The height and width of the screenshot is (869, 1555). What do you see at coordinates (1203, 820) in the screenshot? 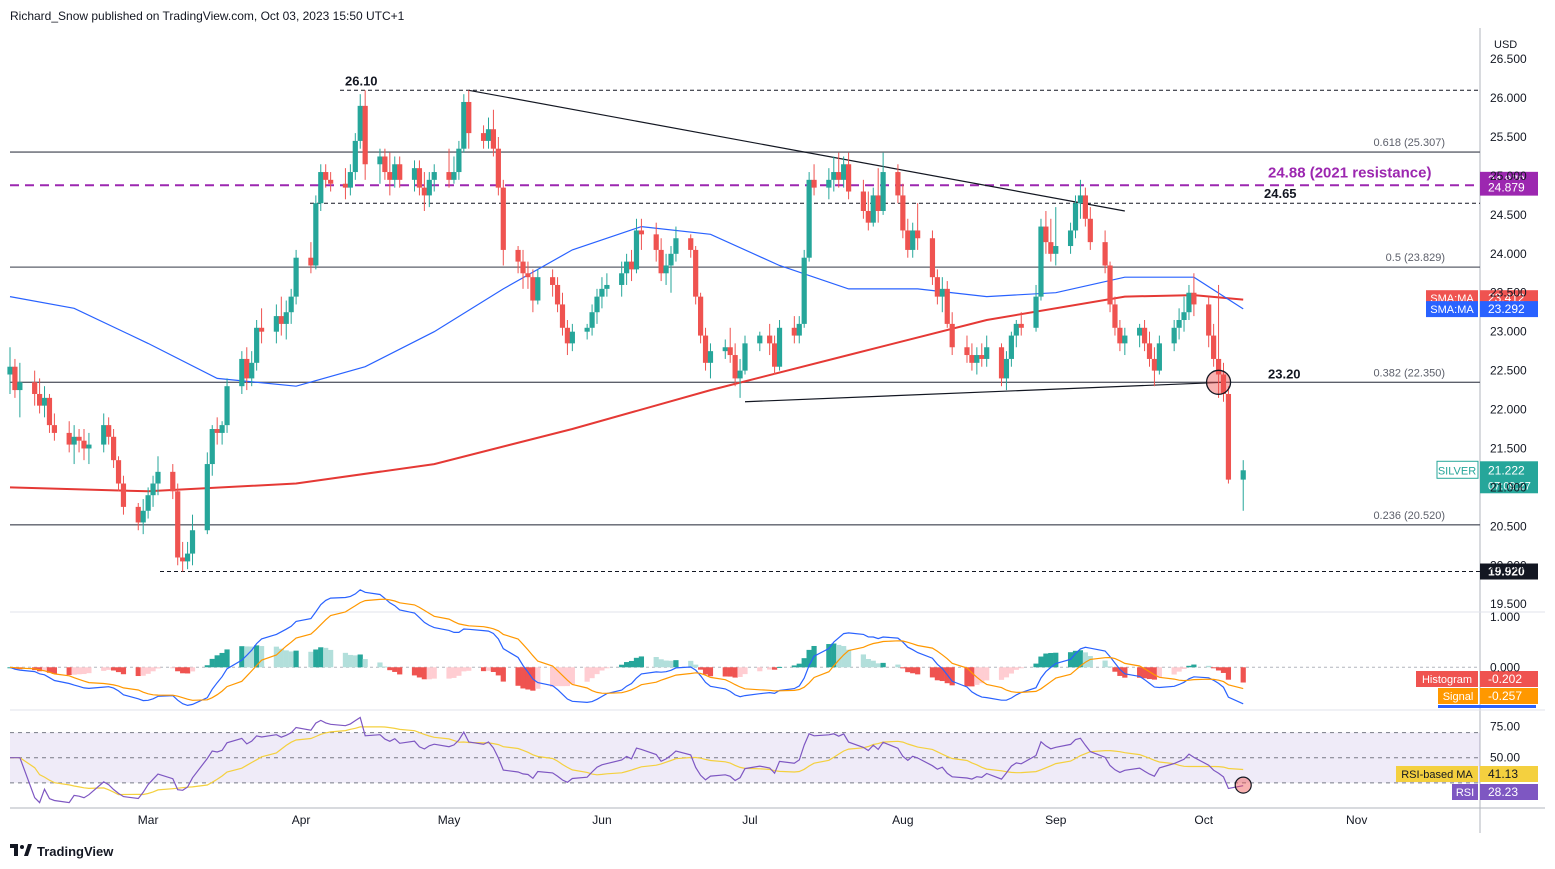
I see `time-tick-label: Oct` at bounding box center [1203, 820].